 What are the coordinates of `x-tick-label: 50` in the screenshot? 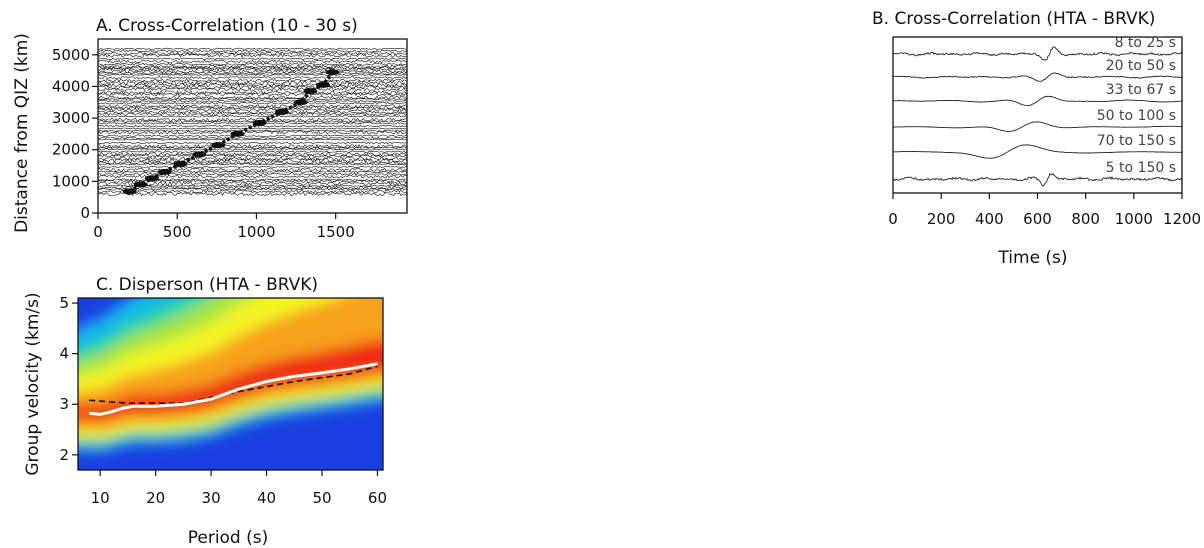 It's located at (321, 498).